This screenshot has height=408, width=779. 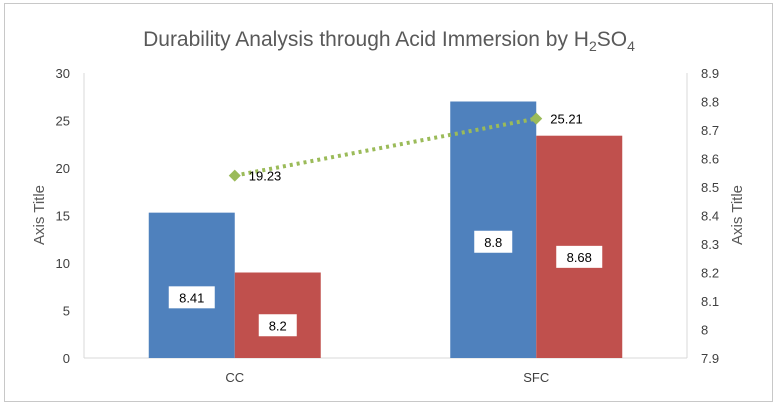 What do you see at coordinates (710, 273) in the screenshot?
I see `y-tick-right: 8.2` at bounding box center [710, 273].